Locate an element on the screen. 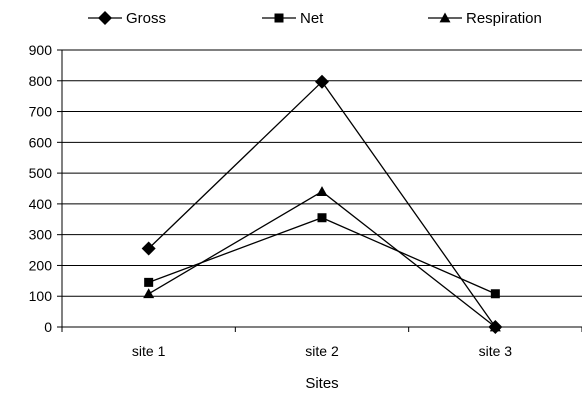  x-tick-labels: site 1 site 2 site 3 is located at coordinates (322, 351).